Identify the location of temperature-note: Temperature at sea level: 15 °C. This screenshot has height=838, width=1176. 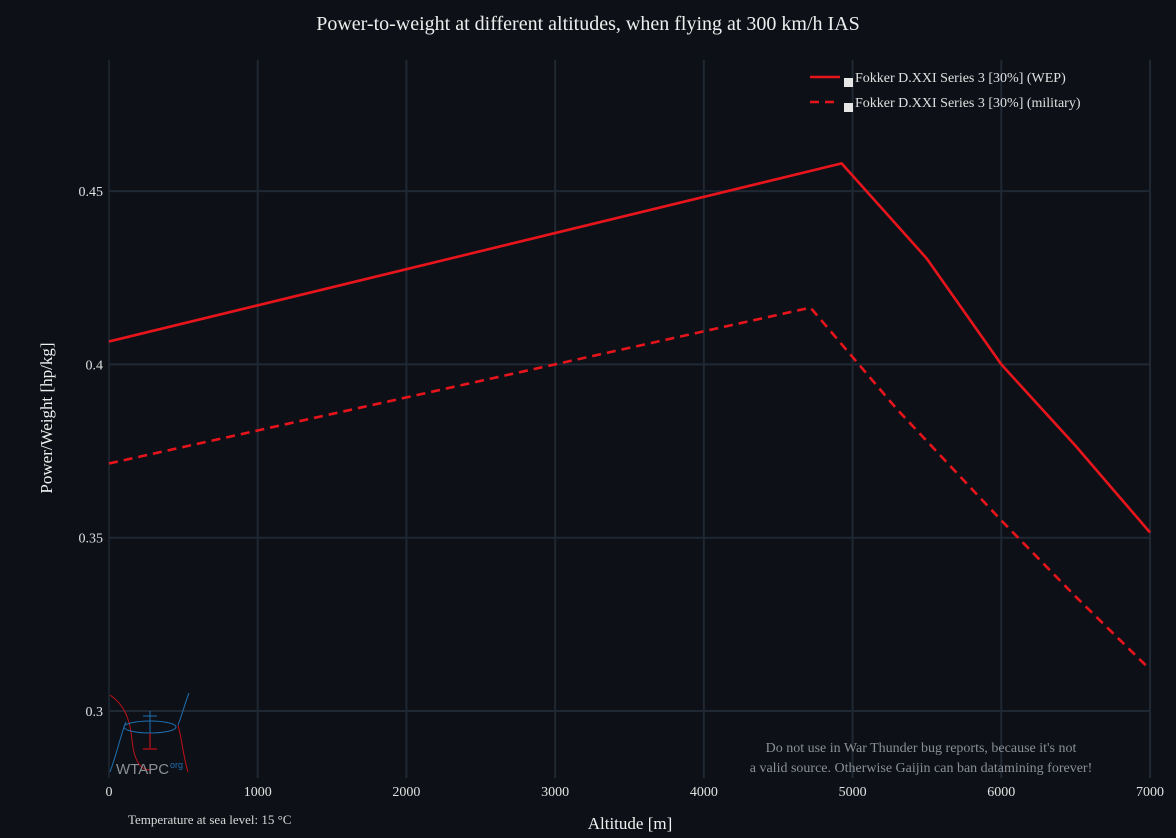
(209, 819).